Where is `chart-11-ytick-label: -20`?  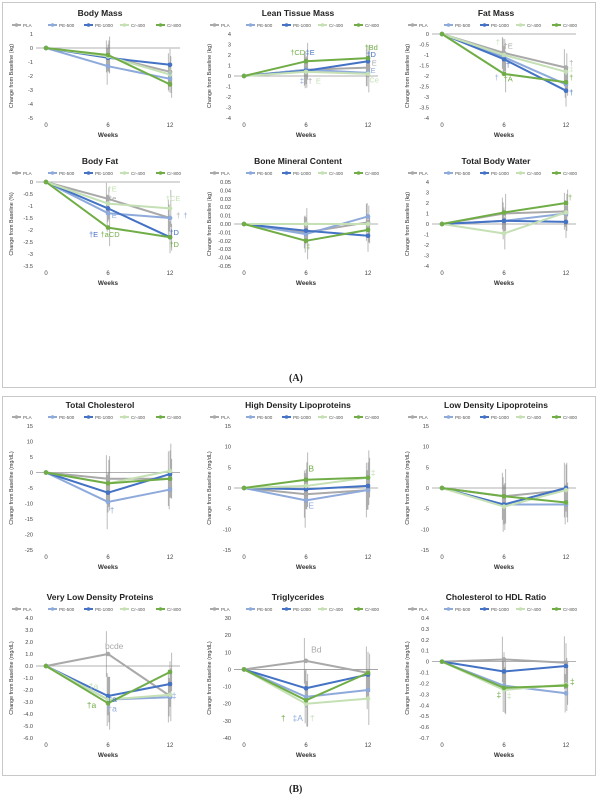 chart-11-ytick-label: -20 is located at coordinates (227, 705).